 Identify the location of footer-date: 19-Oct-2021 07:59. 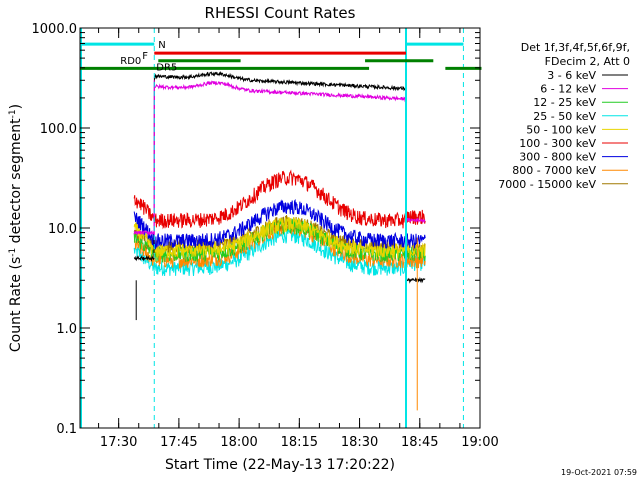
(599, 472).